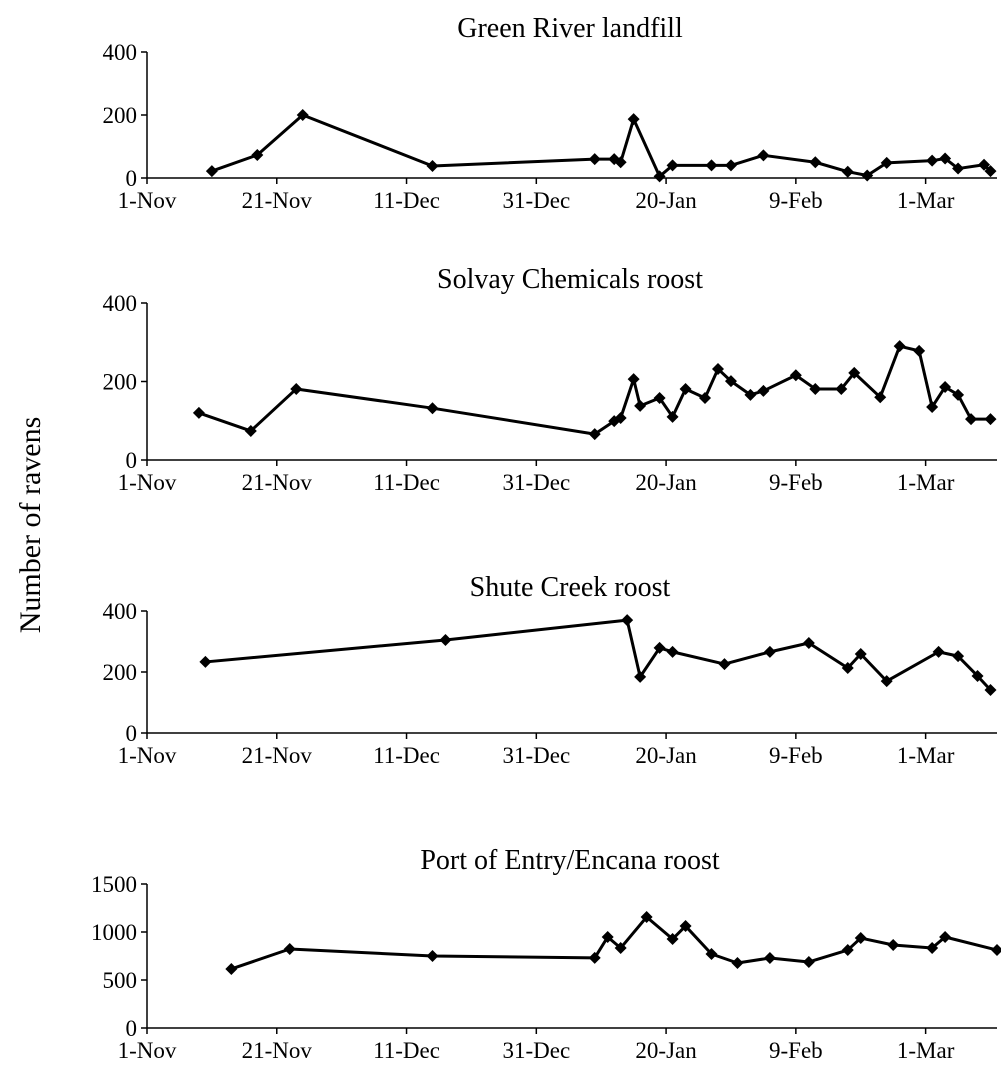  What do you see at coordinates (570, 587) in the screenshot?
I see `chart-title: Shute Creek roost` at bounding box center [570, 587].